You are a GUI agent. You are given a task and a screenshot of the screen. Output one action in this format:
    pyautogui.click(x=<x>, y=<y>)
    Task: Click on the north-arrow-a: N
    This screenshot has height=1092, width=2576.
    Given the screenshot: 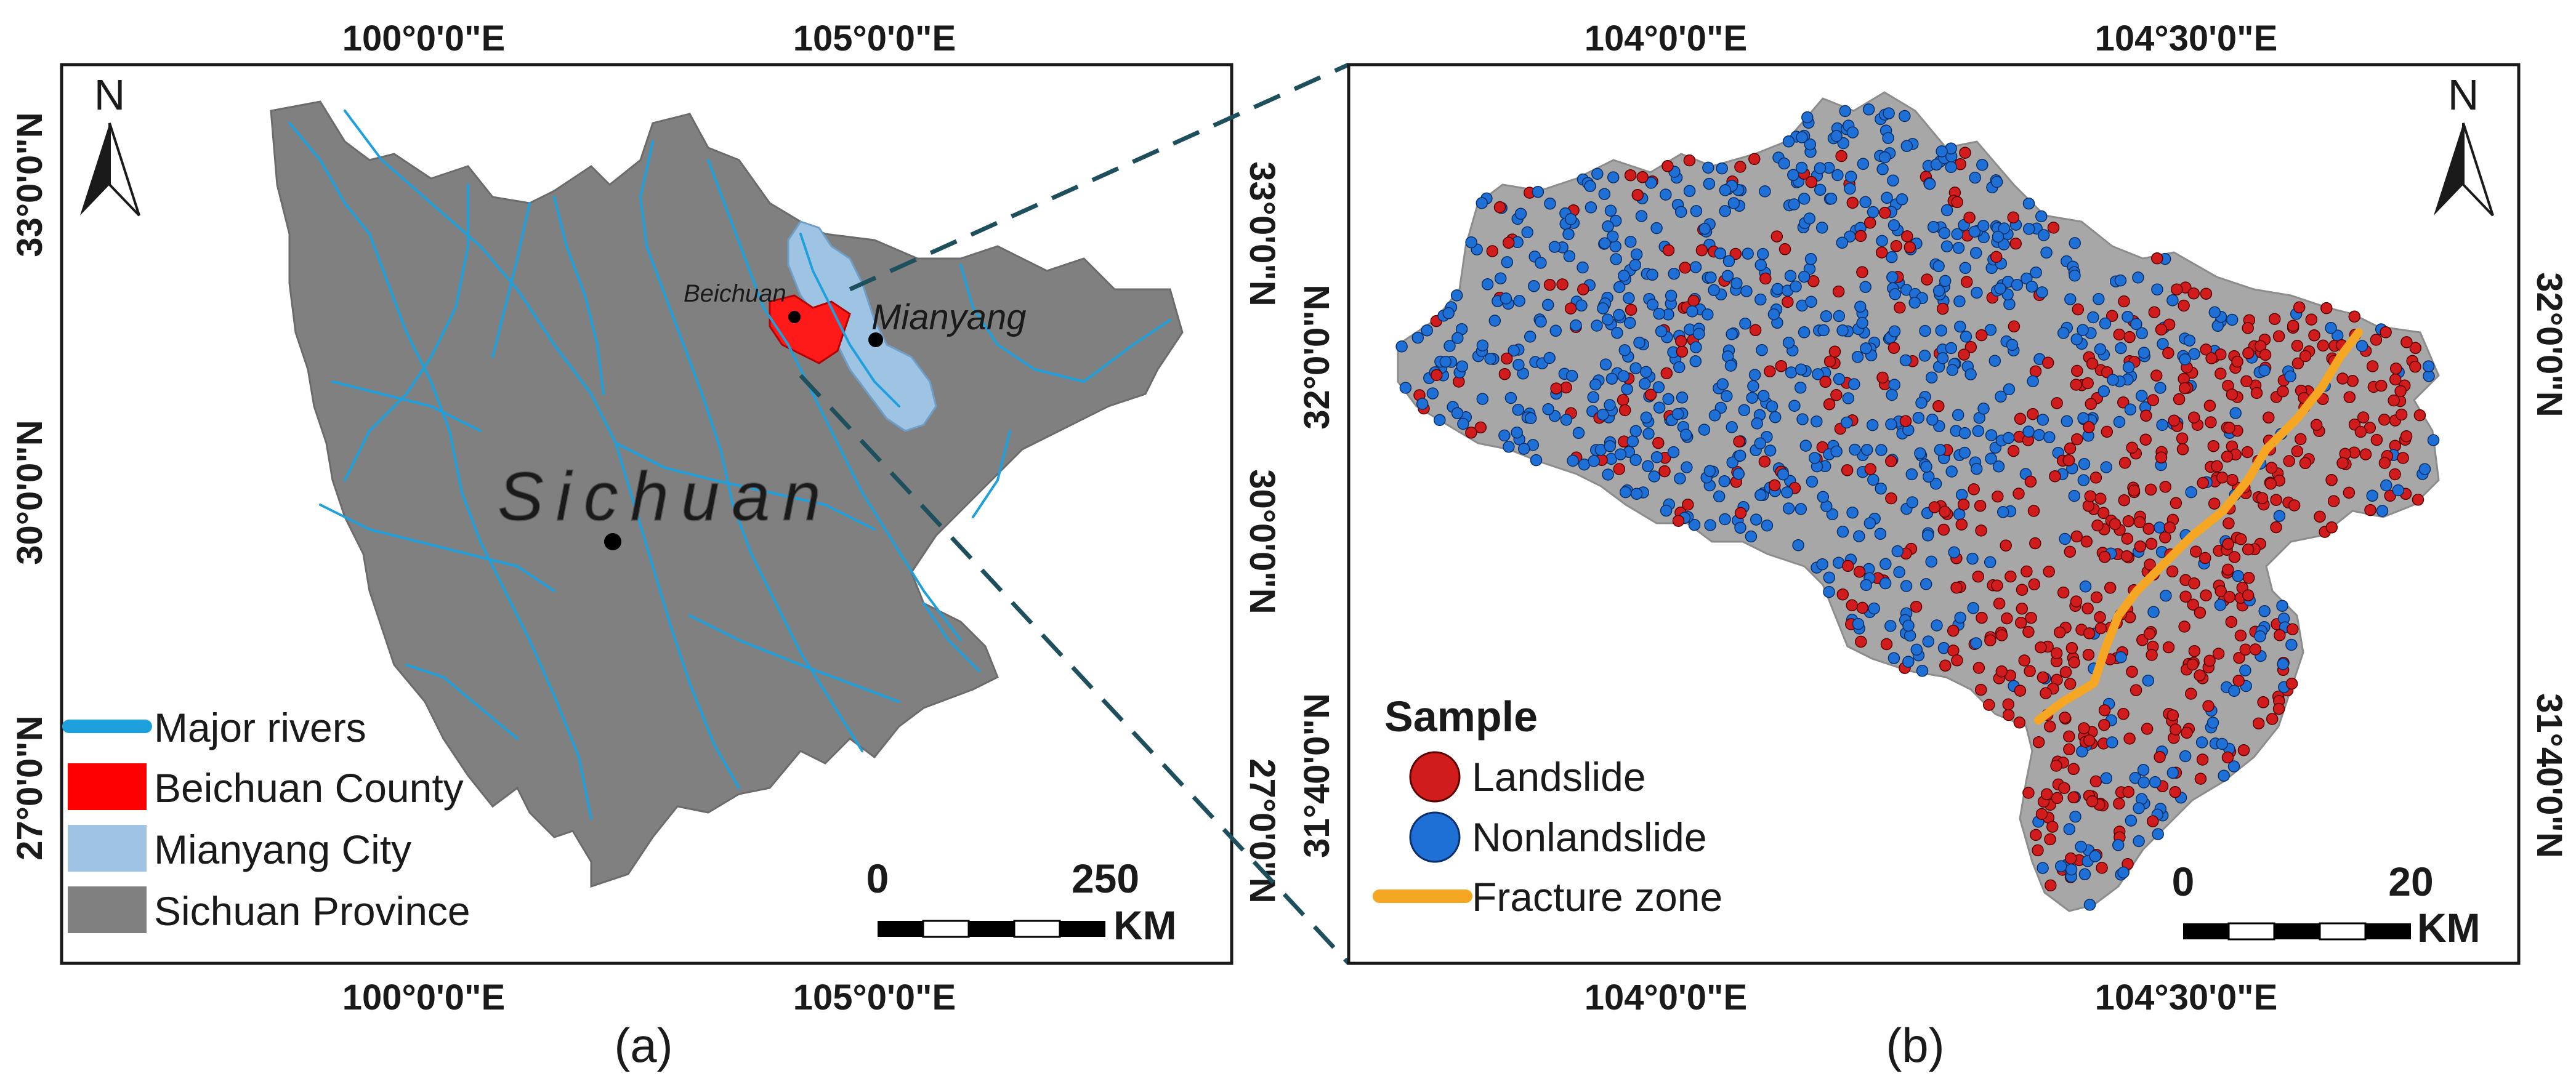 What is the action you would take?
    pyautogui.click(x=110, y=144)
    